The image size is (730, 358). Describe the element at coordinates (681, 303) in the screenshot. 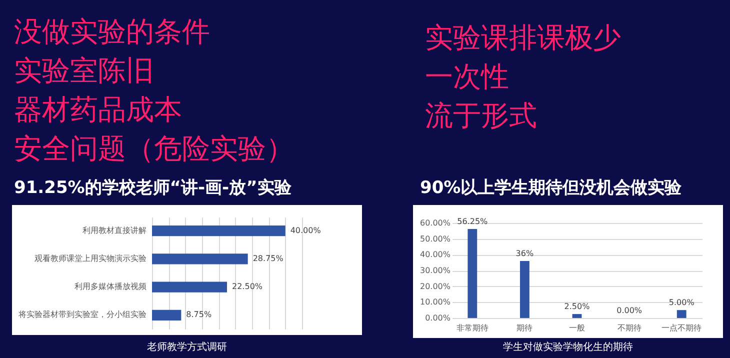

I see `data-label: 5.00%` at that location.